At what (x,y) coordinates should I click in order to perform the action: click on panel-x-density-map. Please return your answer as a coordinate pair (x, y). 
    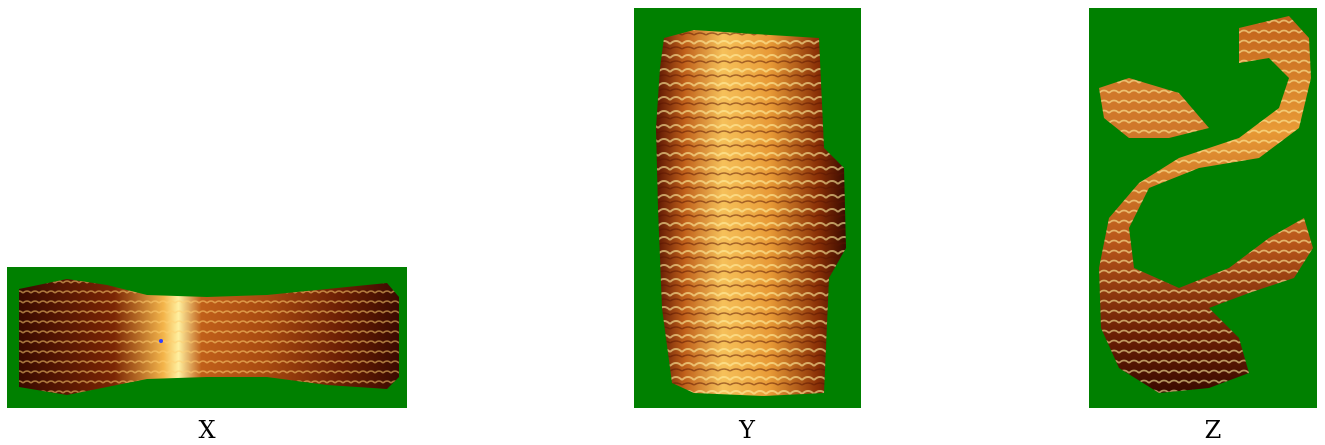
    Looking at the image, I should click on (209, 337).